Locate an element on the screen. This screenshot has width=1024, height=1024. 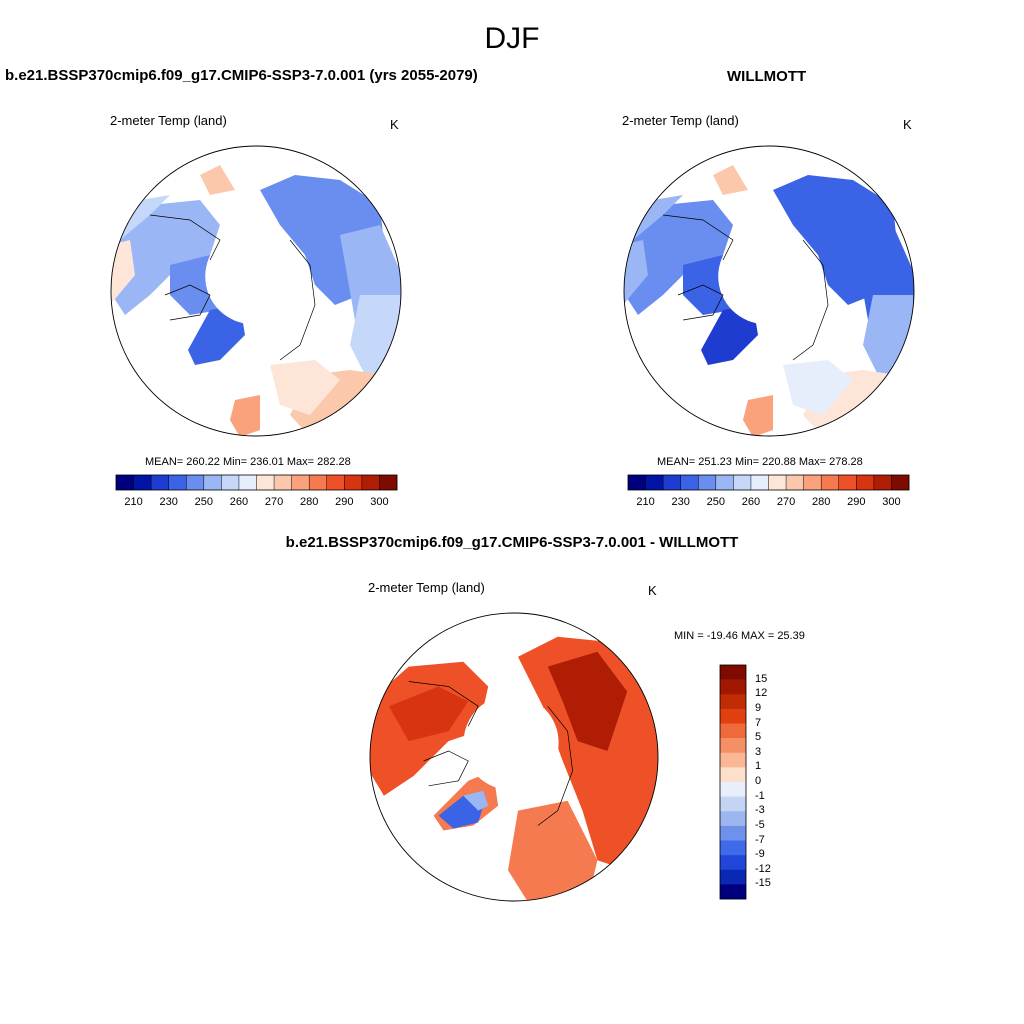
map-boundary is located at coordinates (514, 757).